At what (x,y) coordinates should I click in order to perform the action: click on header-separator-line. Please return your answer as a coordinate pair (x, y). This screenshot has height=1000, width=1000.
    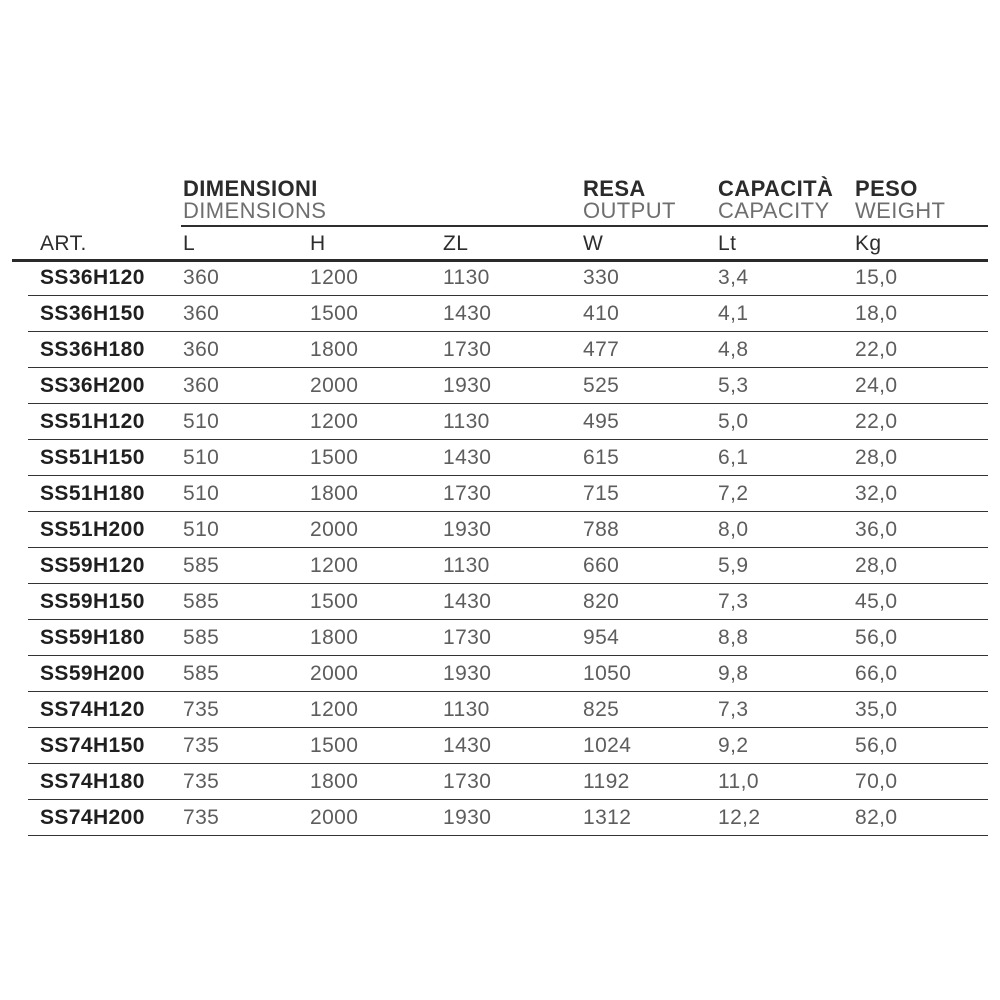
    Looking at the image, I should click on (500, 260).